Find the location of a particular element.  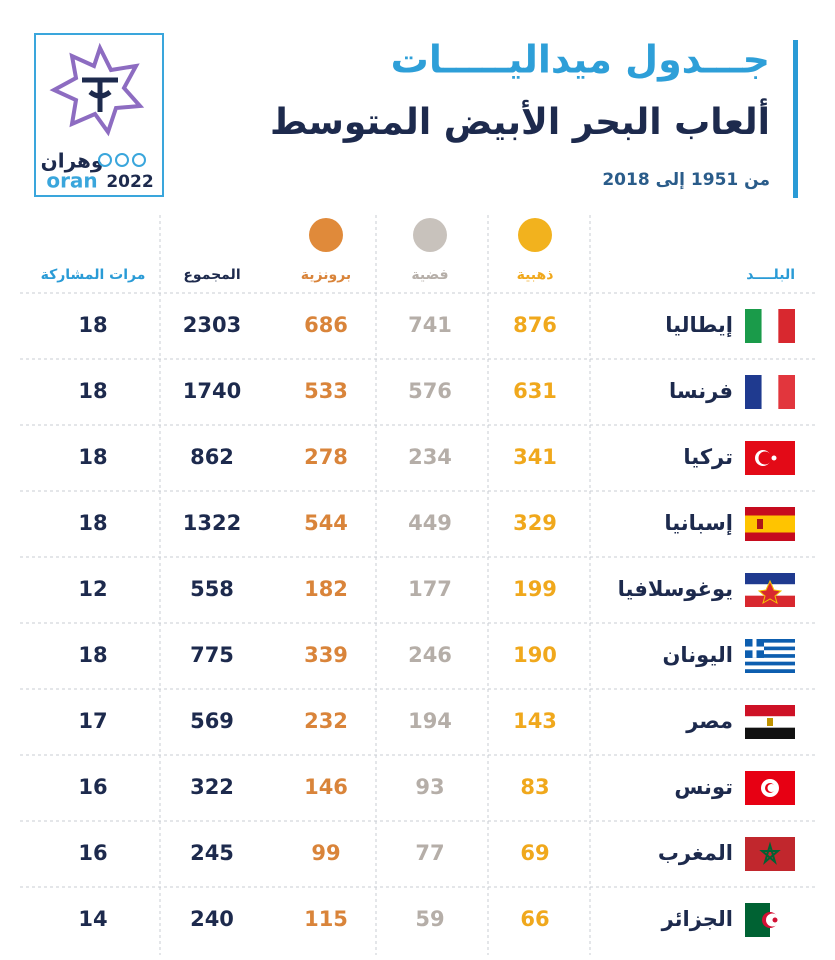

cell-value: 329 is located at coordinates (535, 523).